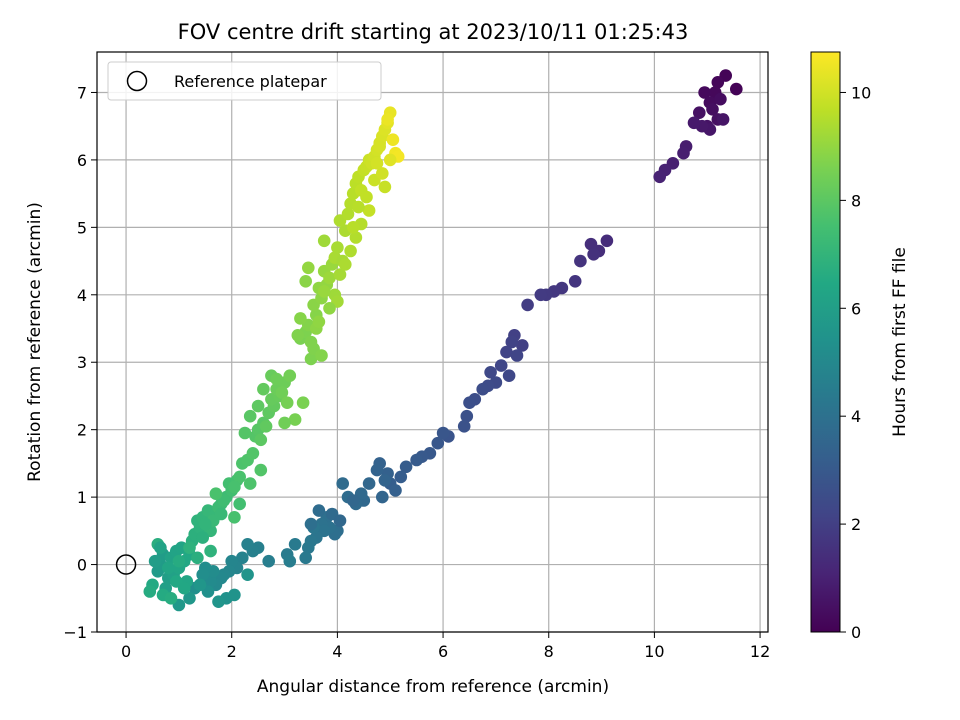  What do you see at coordinates (137, 81) in the screenshot?
I see `legend-marker-reference` at bounding box center [137, 81].